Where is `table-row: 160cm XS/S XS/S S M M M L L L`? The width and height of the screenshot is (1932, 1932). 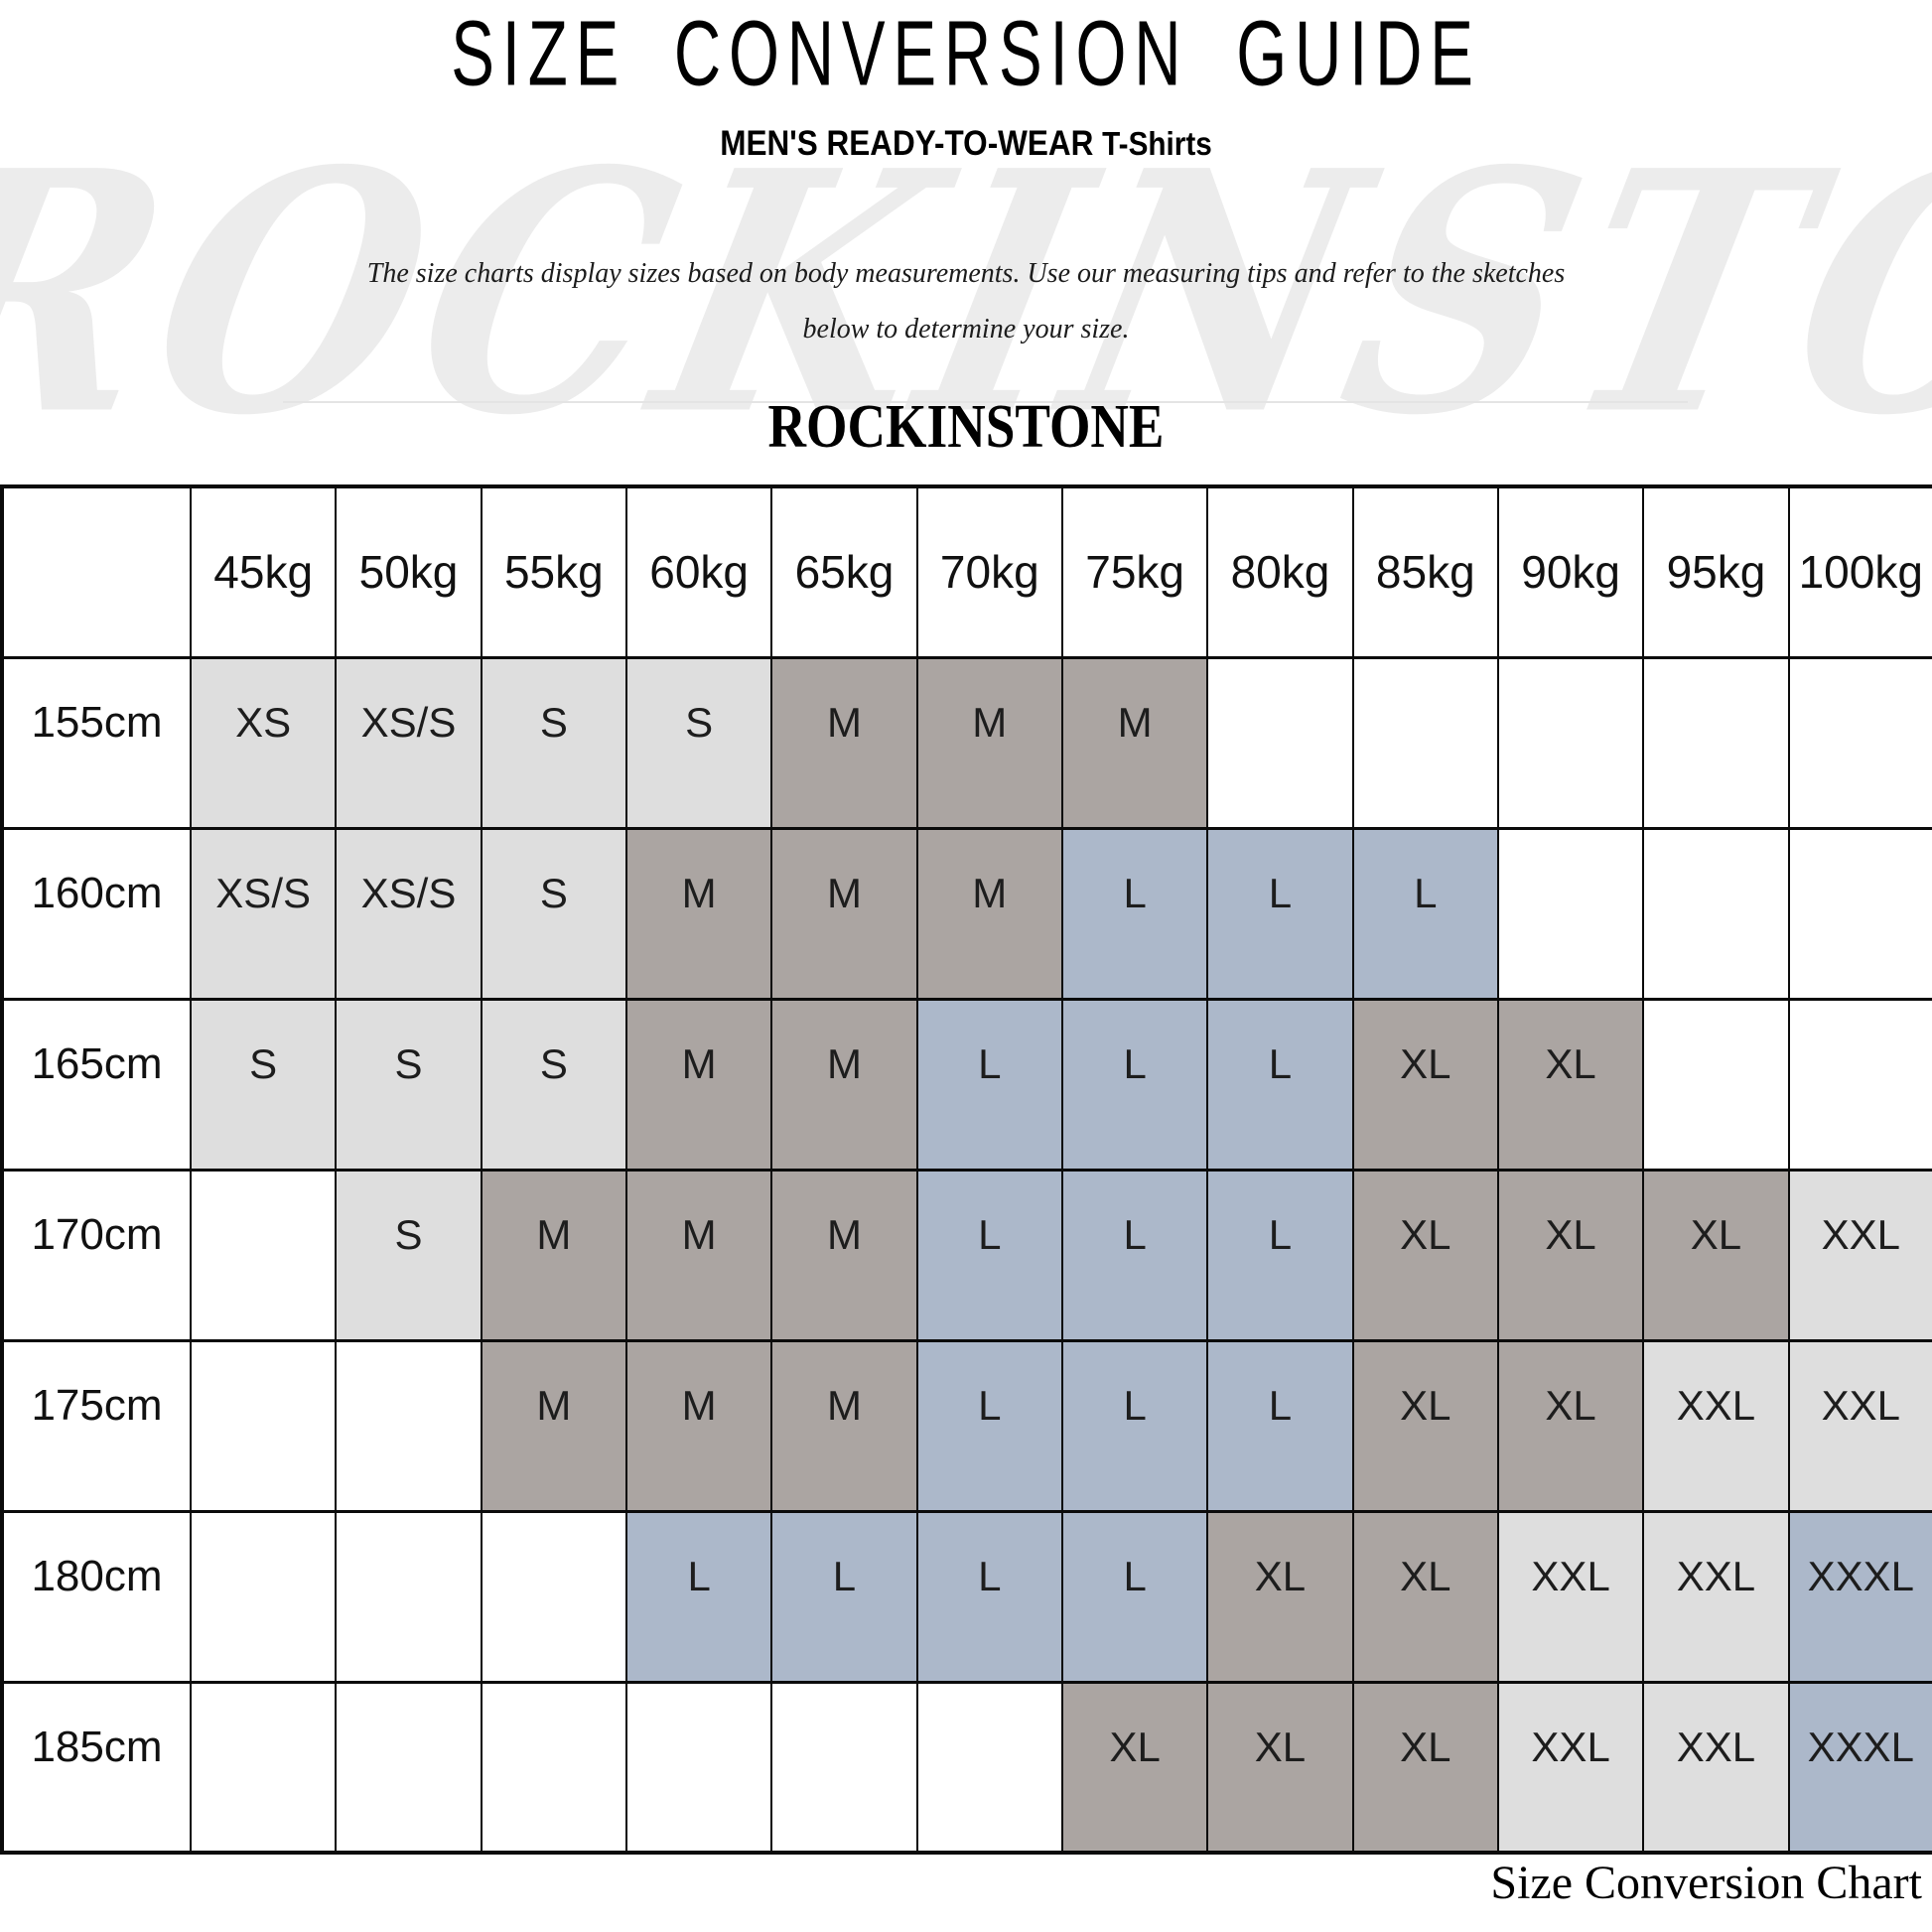 table-row: 160cm XS/S XS/S S M M M L L L is located at coordinates (967, 914).